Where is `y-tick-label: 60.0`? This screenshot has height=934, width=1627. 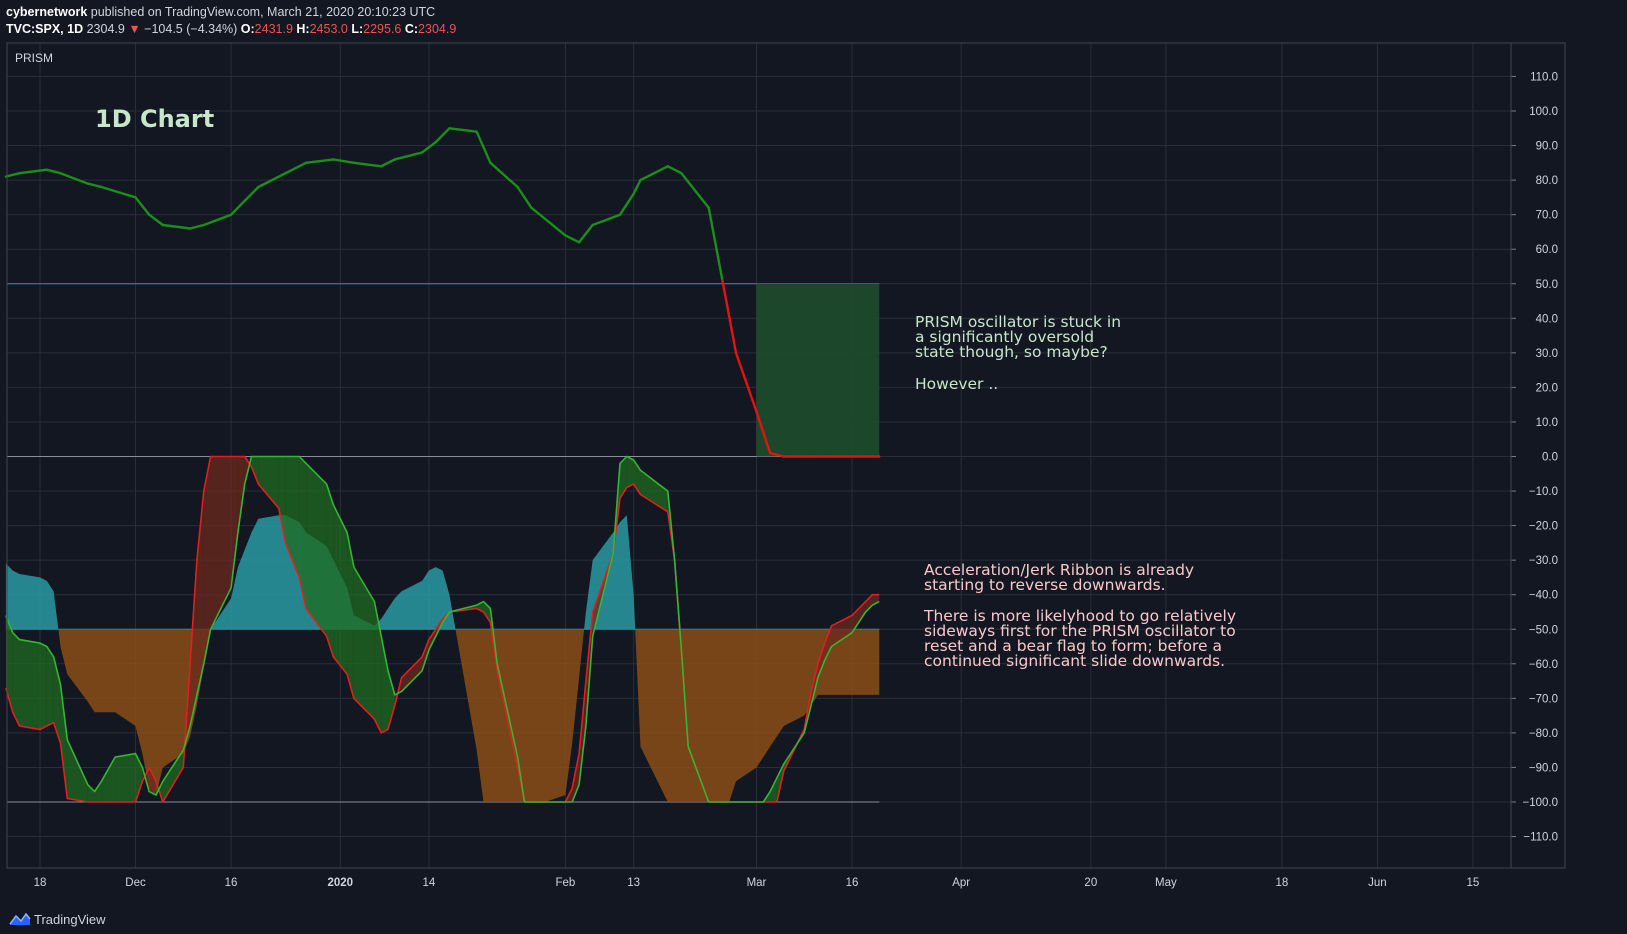 y-tick-label: 60.0 is located at coordinates (1547, 250).